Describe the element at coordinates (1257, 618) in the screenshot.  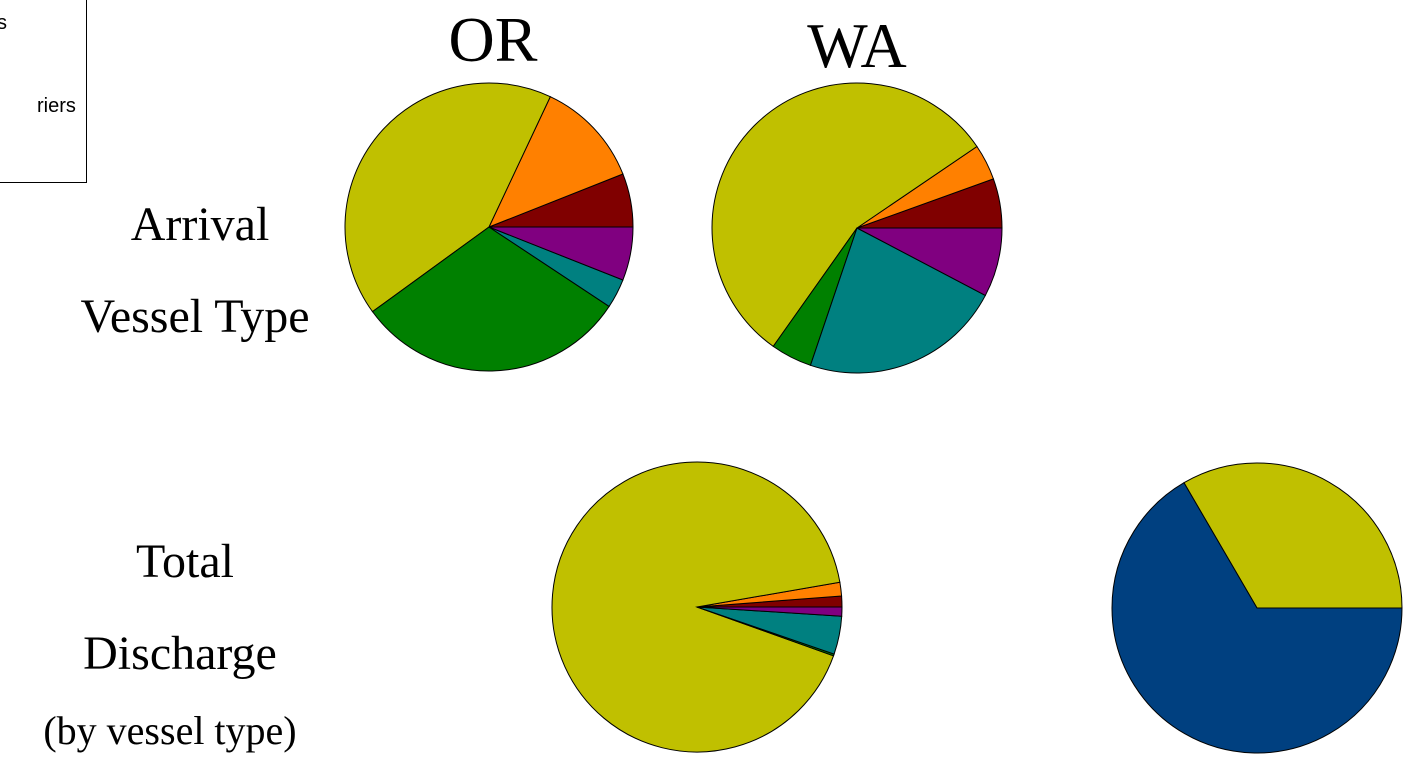
I see `pie-slice-navy` at that location.